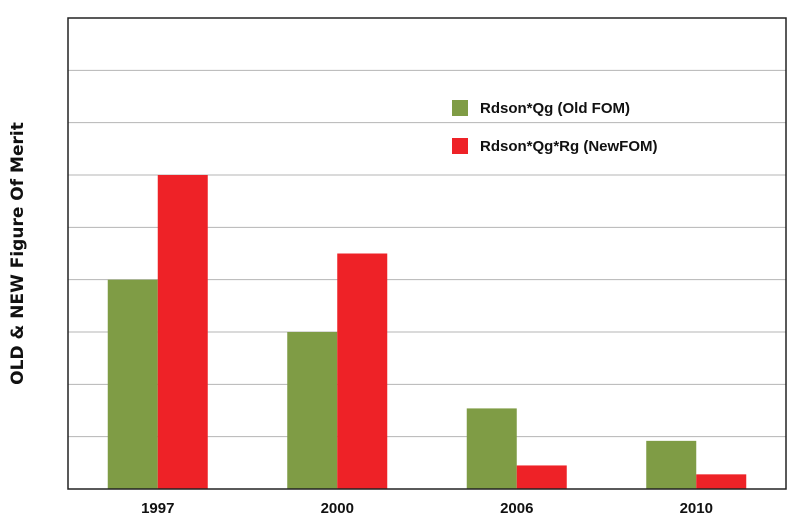 This screenshot has height=525, width=800. Describe the element at coordinates (427, 508) in the screenshot. I see `x-axis-tick-labels: 1997 2000 2006 2010` at that location.